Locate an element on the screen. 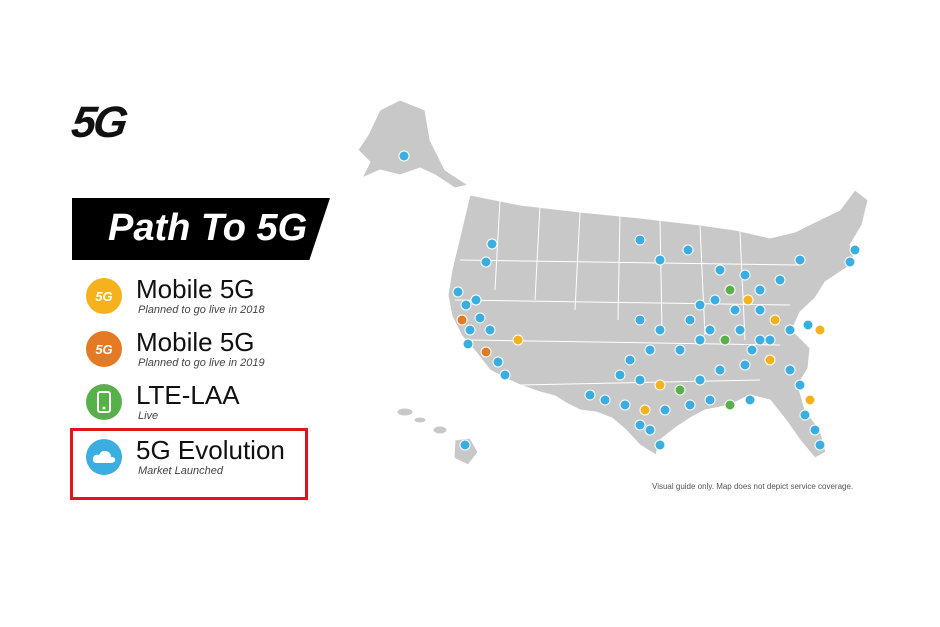 The width and height of the screenshot is (940, 627). 5g-logo: 5G is located at coordinates (98, 122).